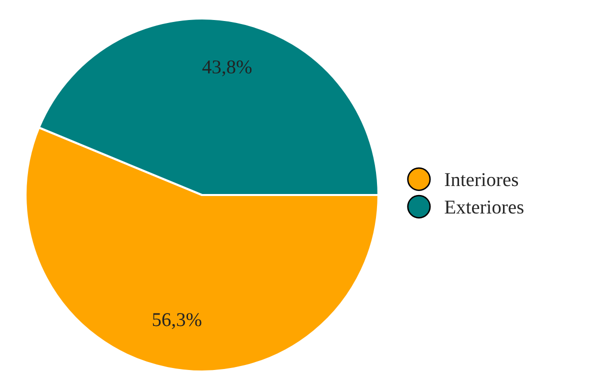  Describe the element at coordinates (484, 207) in the screenshot. I see `legend-label: Exteriores` at that location.